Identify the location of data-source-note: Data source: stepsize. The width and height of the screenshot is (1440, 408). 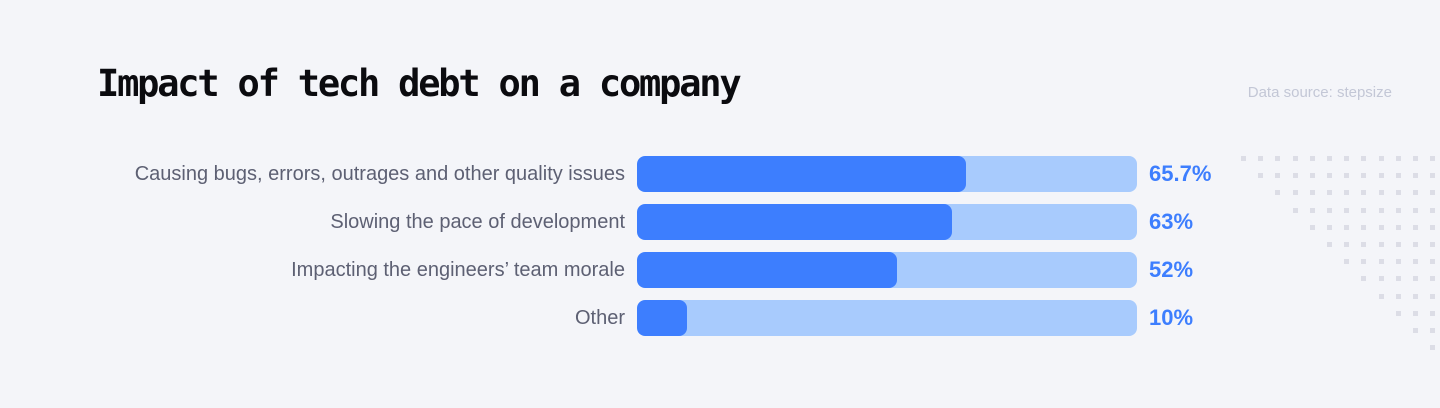
(1319, 92).